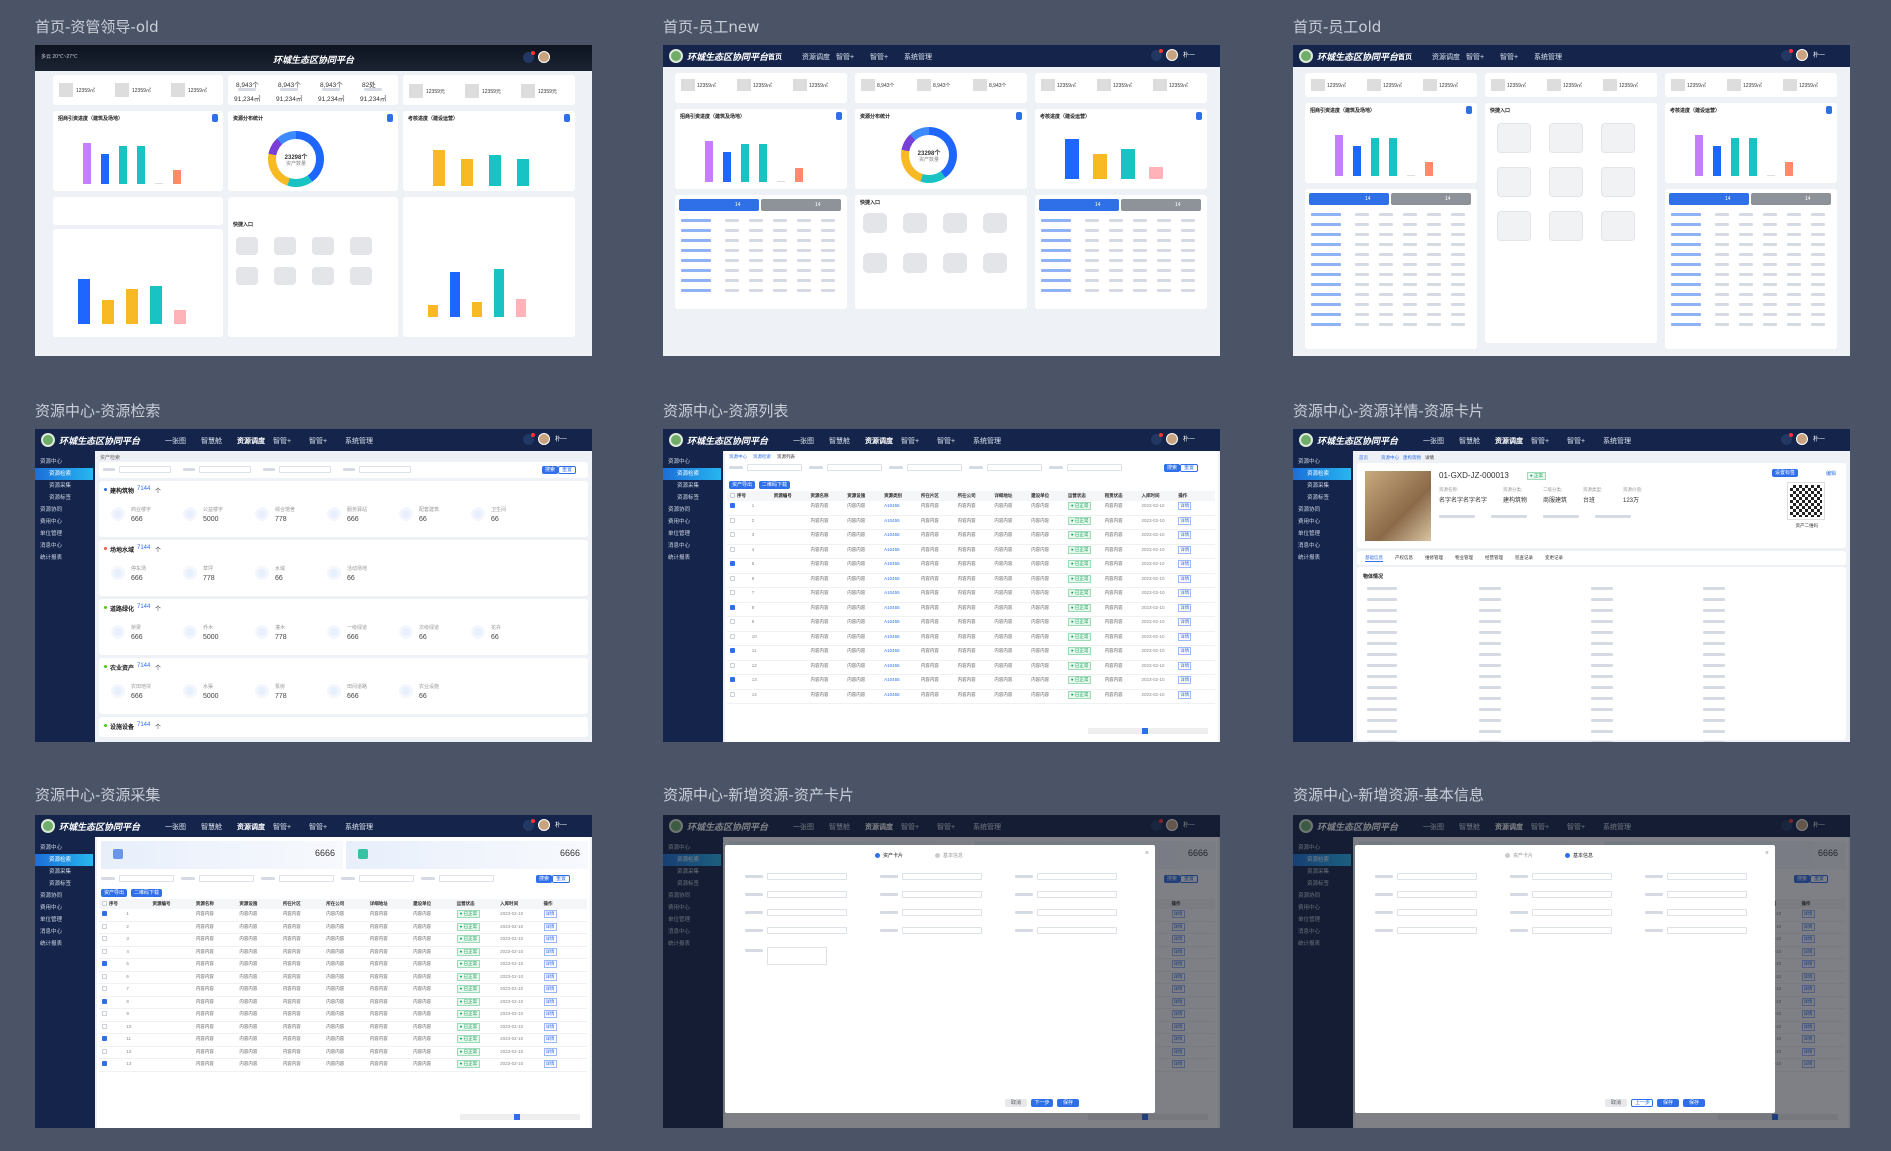 This screenshot has height=1151, width=1891. Describe the element at coordinates (214, 693) in the screenshot. I see `resource-type-tile: 水渠 5000` at that location.